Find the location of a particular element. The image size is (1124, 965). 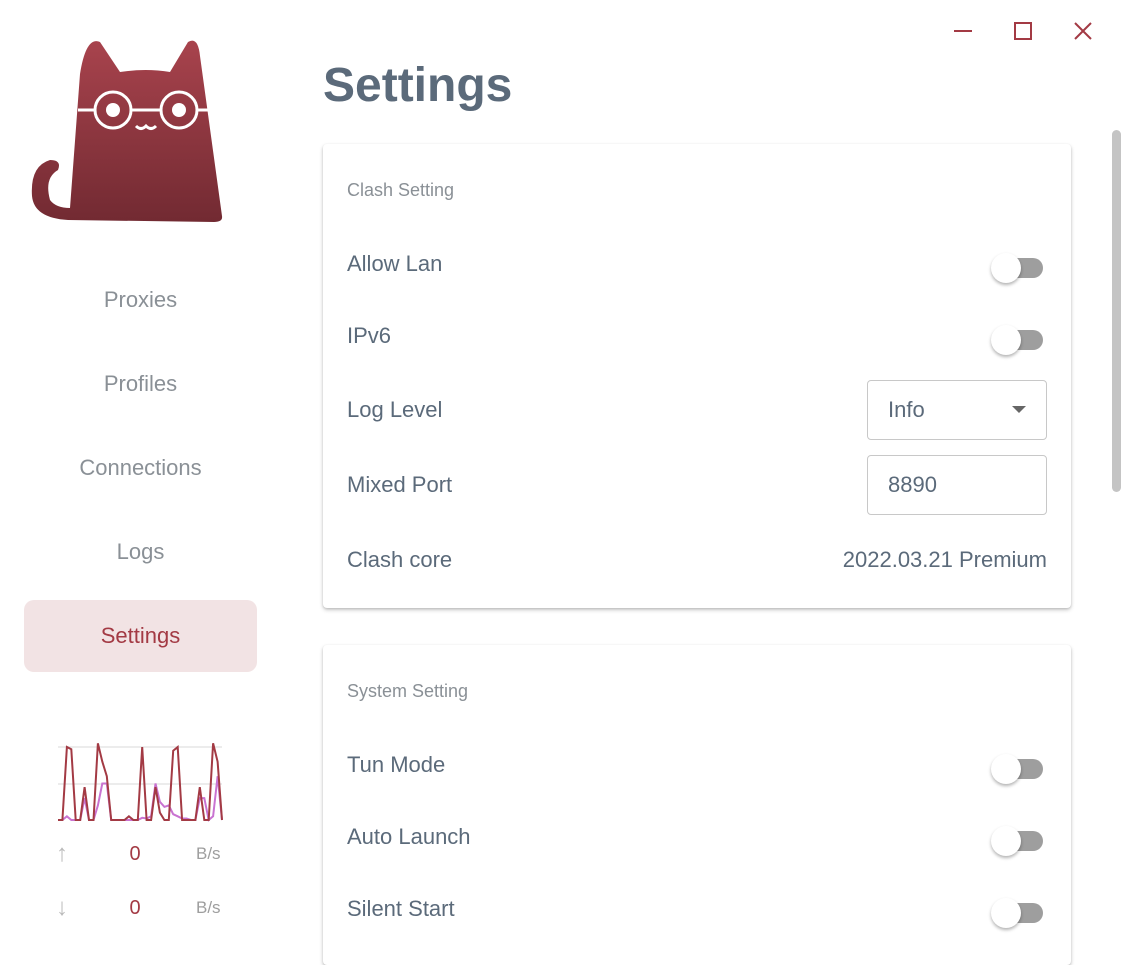

minimize-icon is located at coordinates (963, 31).